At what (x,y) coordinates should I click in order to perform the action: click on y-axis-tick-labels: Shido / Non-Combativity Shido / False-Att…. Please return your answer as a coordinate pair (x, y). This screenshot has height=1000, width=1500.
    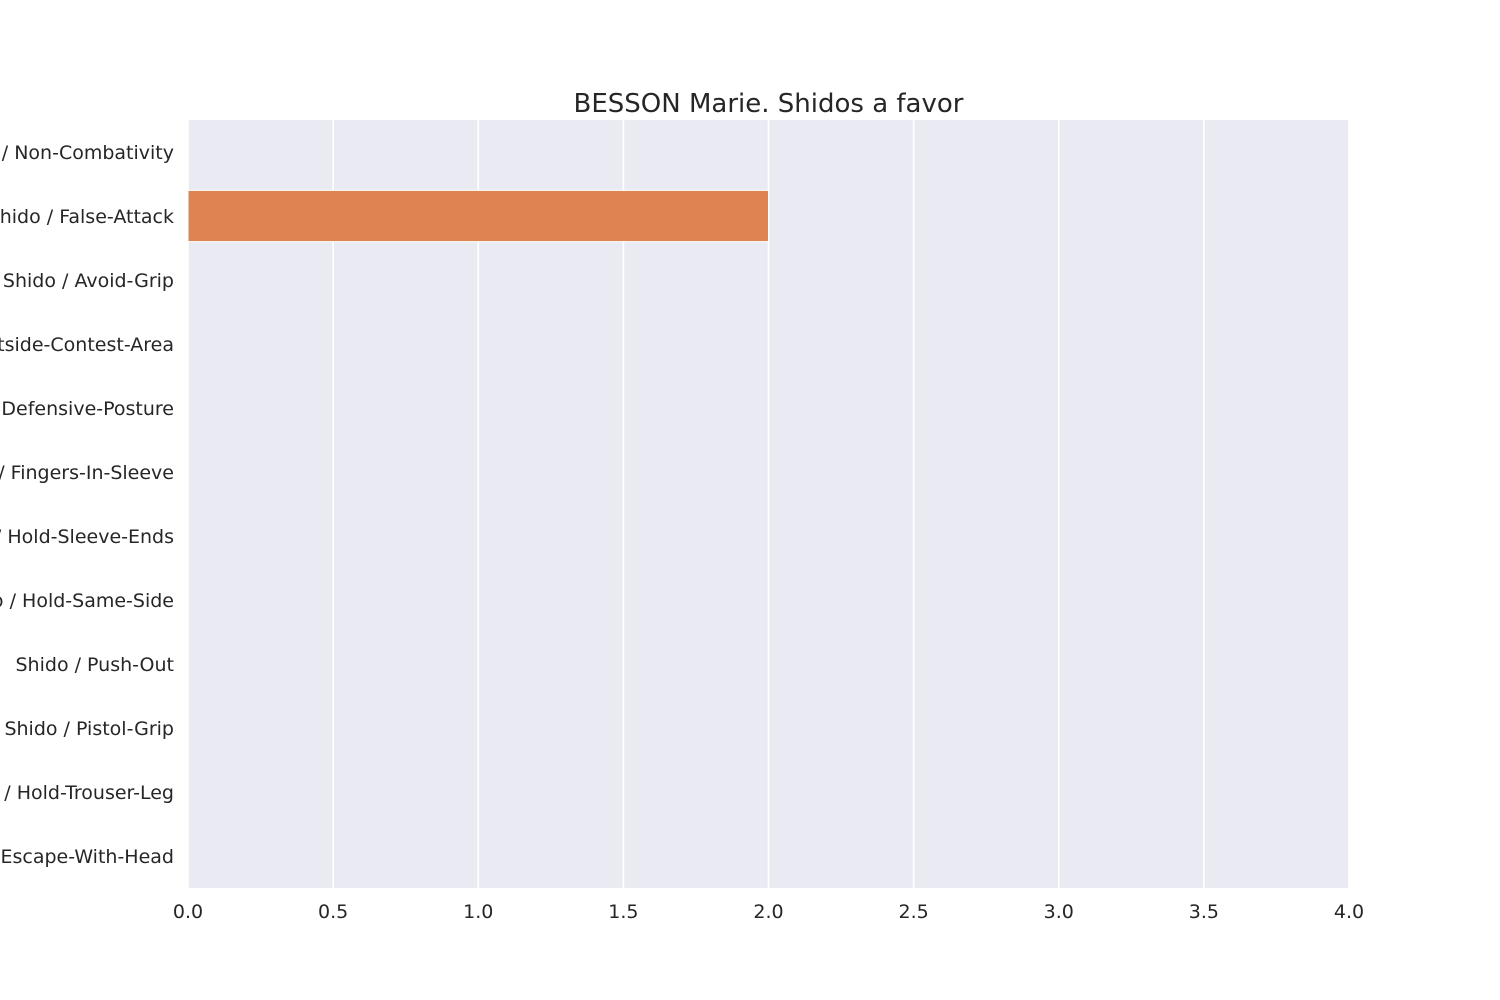
    Looking at the image, I should click on (87, 505).